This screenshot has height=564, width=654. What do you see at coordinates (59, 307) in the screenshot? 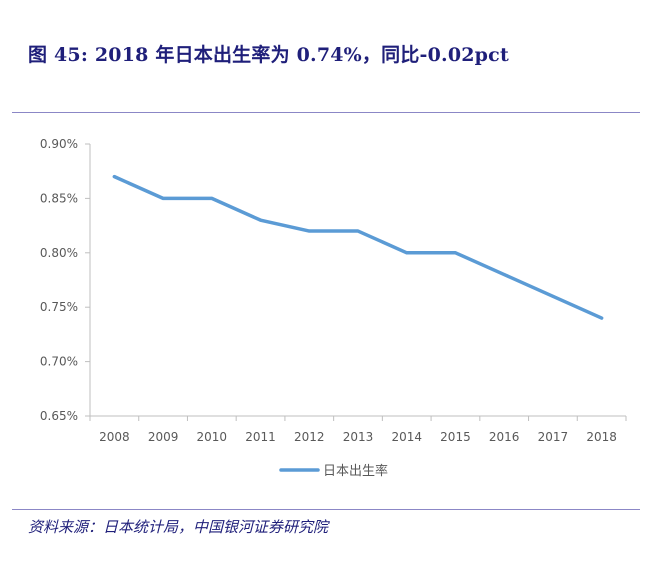
I see `y-tick-label: 0.75%` at bounding box center [59, 307].